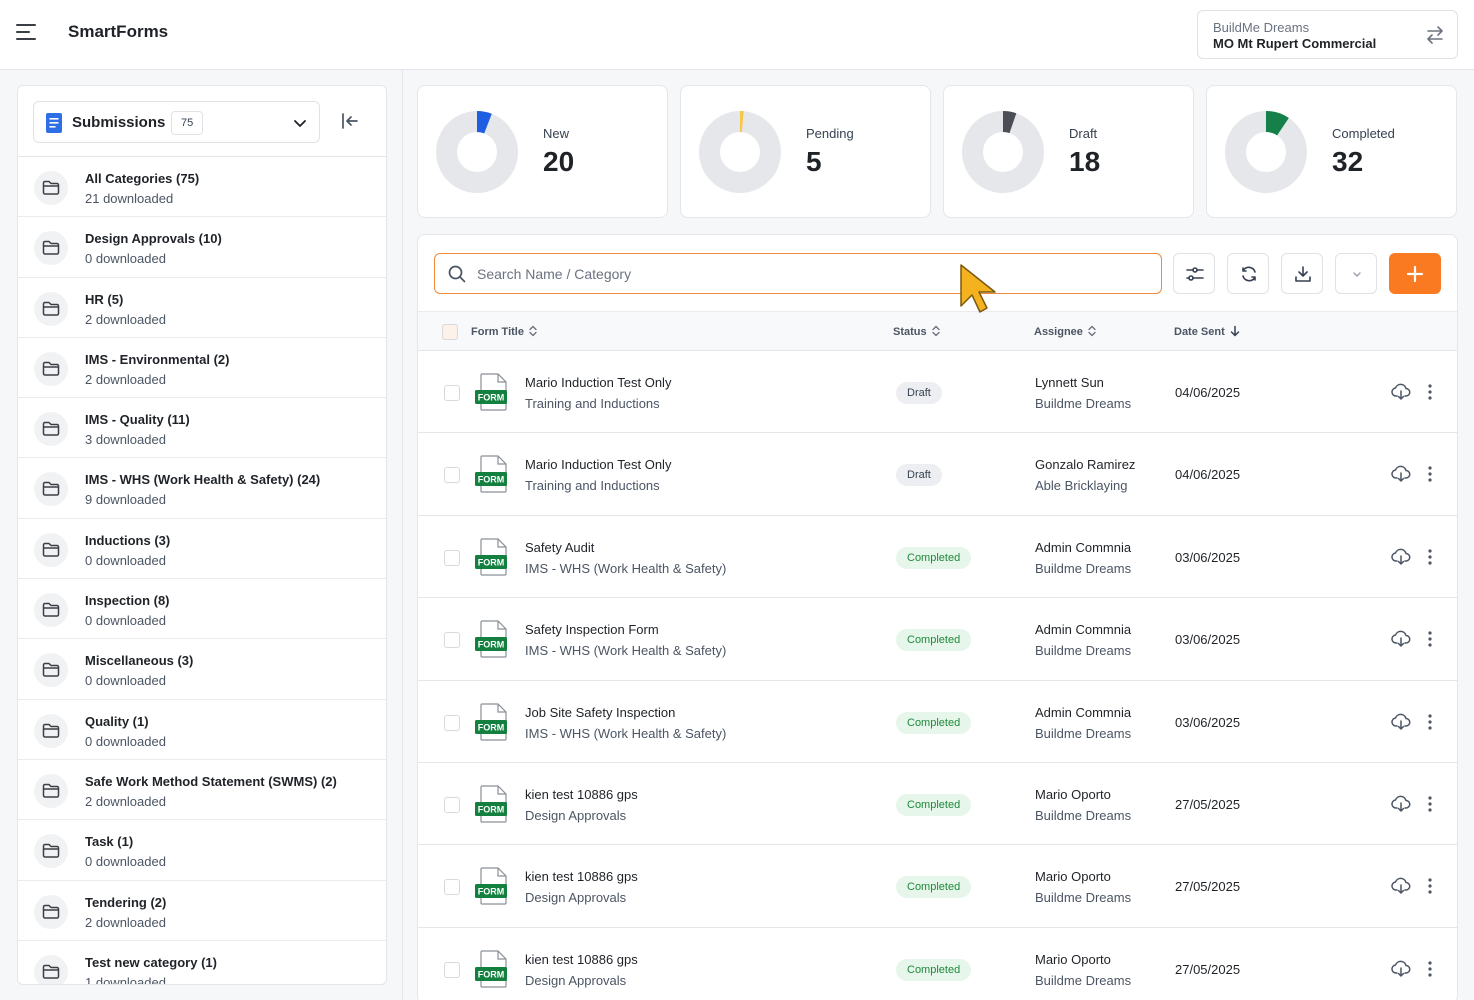  I want to click on assignee-name: Mario Oporto, so click(1073, 959).